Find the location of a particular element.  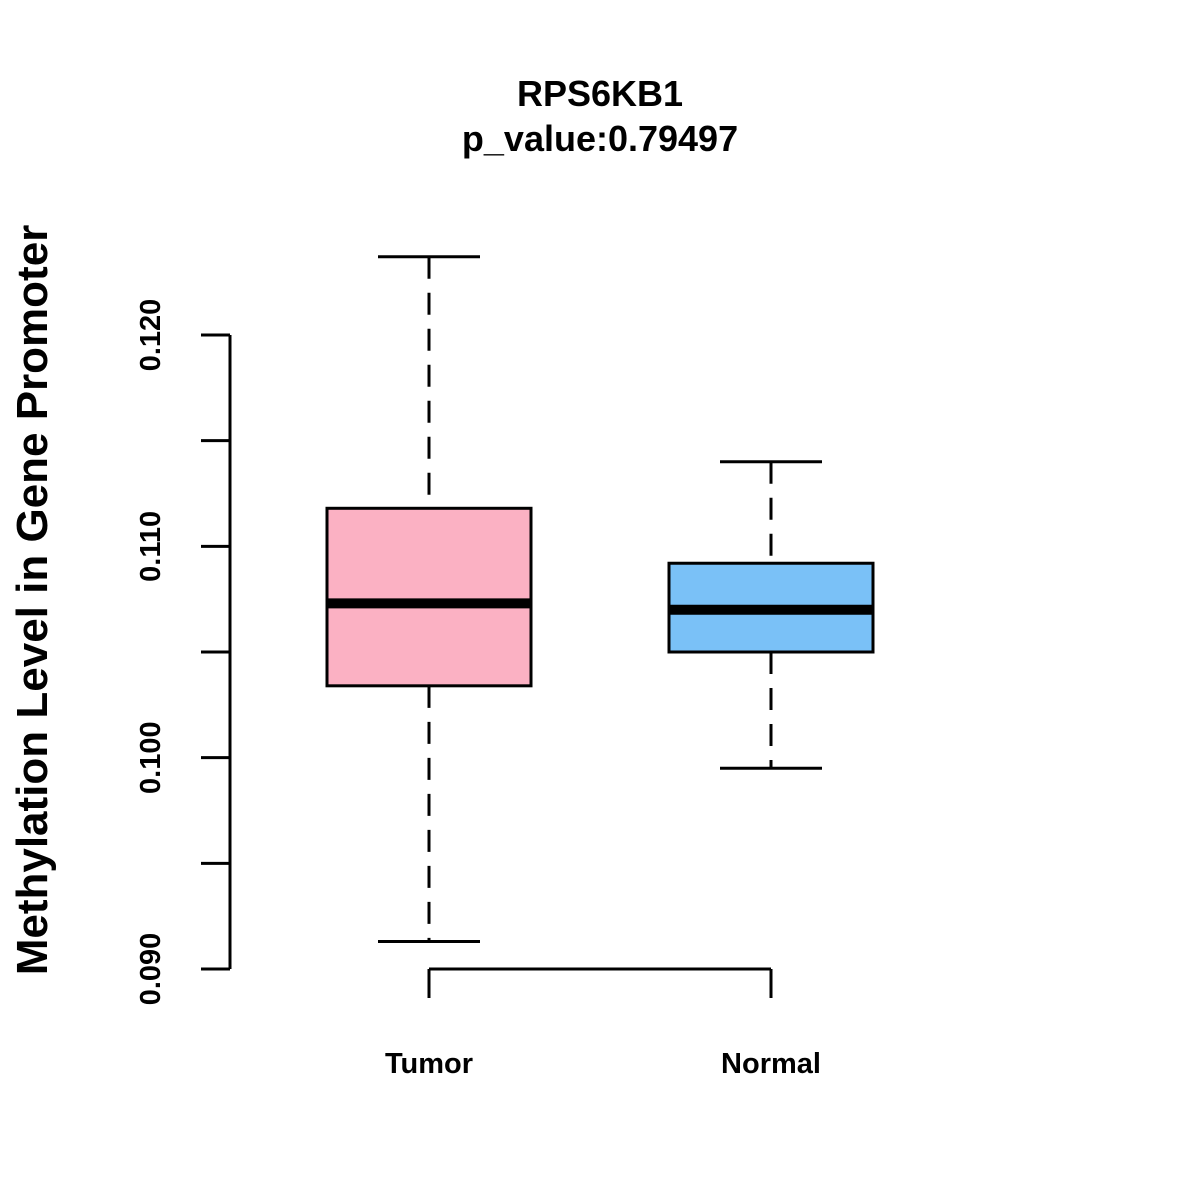

y-tick-label: 0.120 is located at coordinates (151, 335).